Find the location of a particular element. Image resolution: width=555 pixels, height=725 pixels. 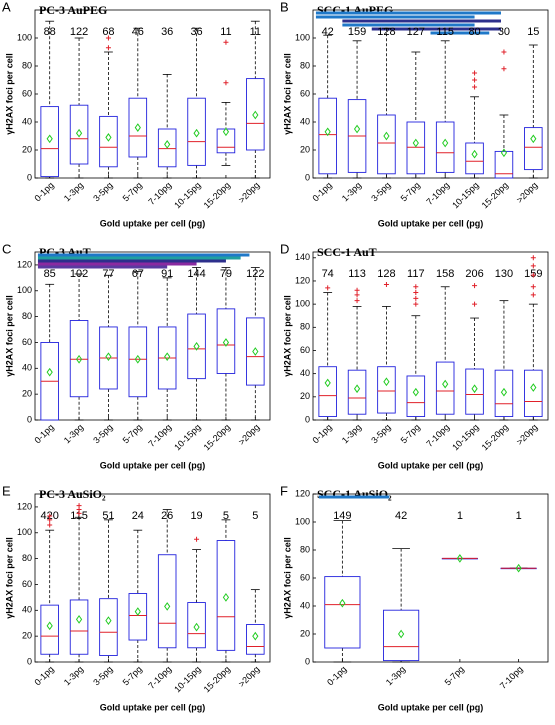

x-tick-label: 3-5pg is located at coordinates (102, 191).